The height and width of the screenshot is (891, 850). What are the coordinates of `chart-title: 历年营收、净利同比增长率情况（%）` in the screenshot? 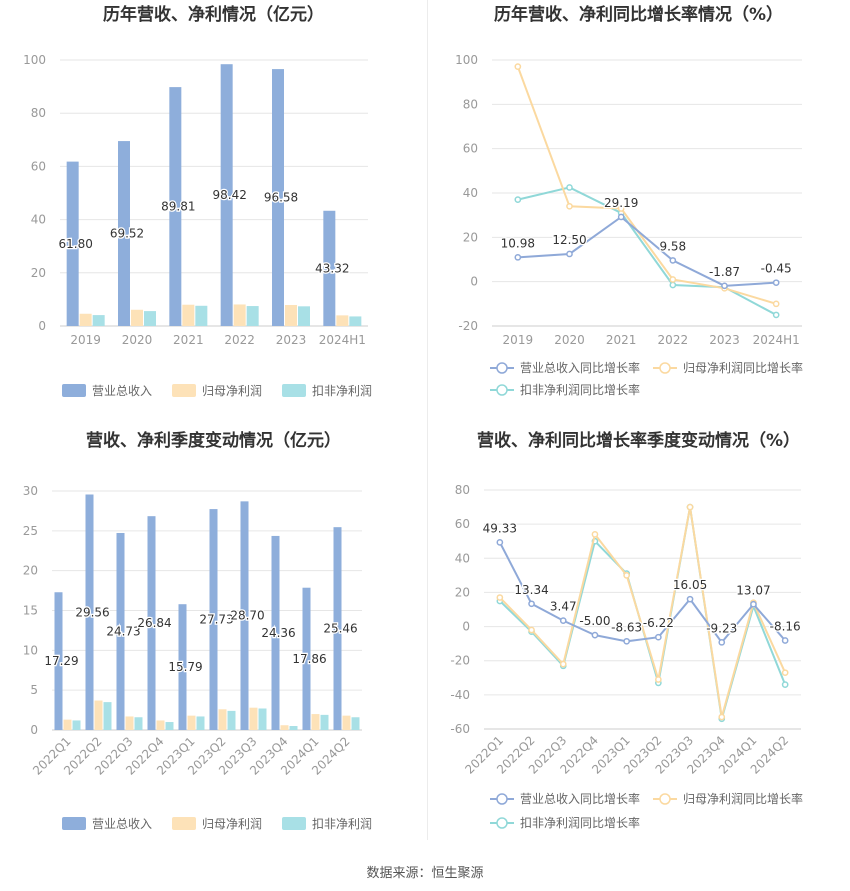 It's located at (638, 14).